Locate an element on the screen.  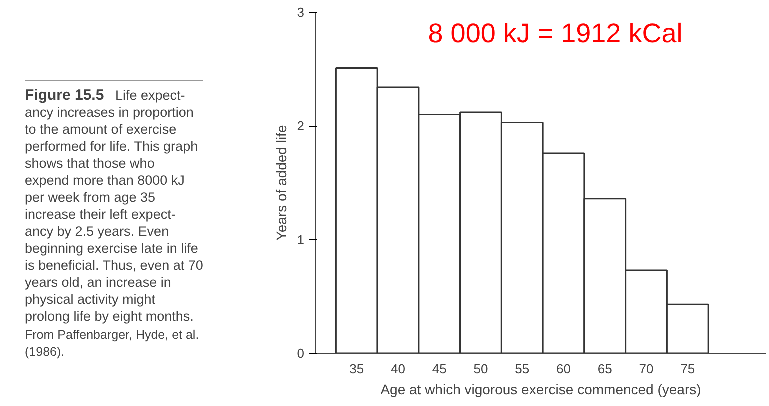
x-axis-title: Age at which vigorous exercise commenced (years) is located at coordinates (541, 390).